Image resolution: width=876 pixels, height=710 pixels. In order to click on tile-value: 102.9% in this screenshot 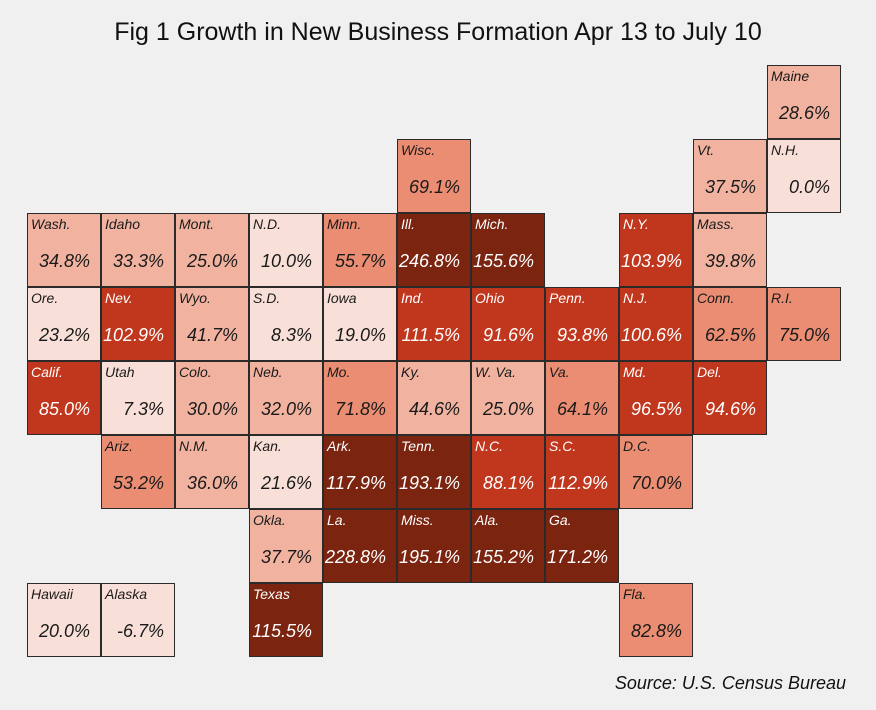, I will do `click(133, 335)`.